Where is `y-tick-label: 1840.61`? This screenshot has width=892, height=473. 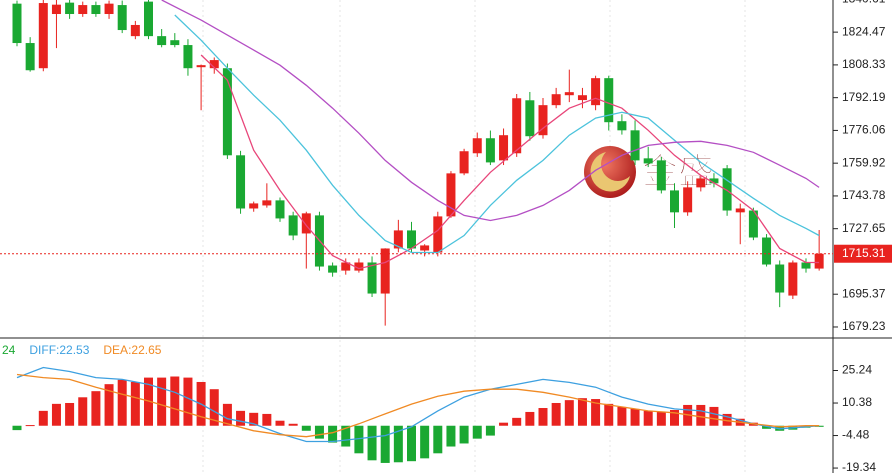
y-tick-label: 1840.61 is located at coordinates (864, 3).